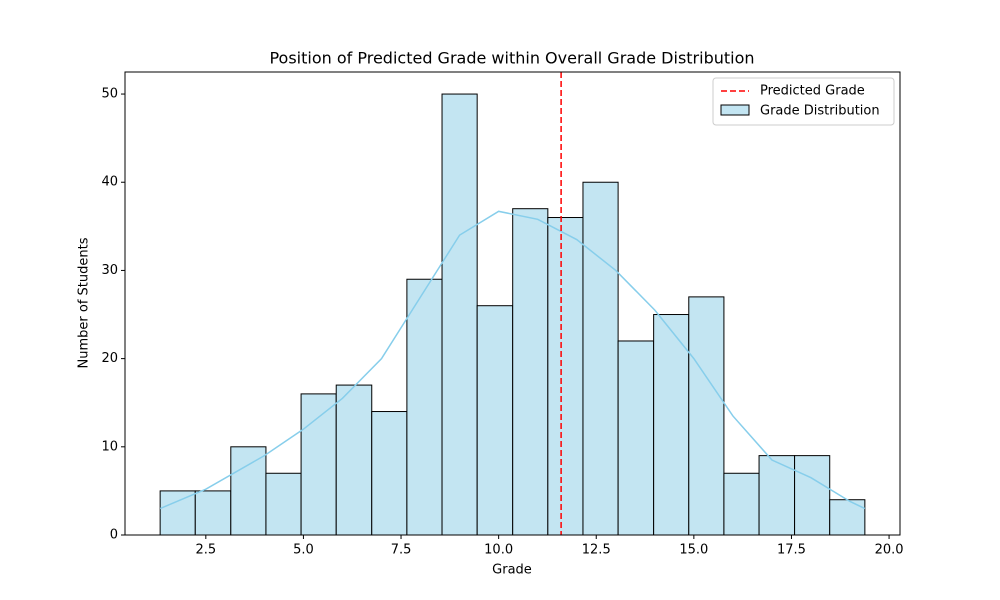  I want to click on y-tick-label: 20, so click(109, 358).